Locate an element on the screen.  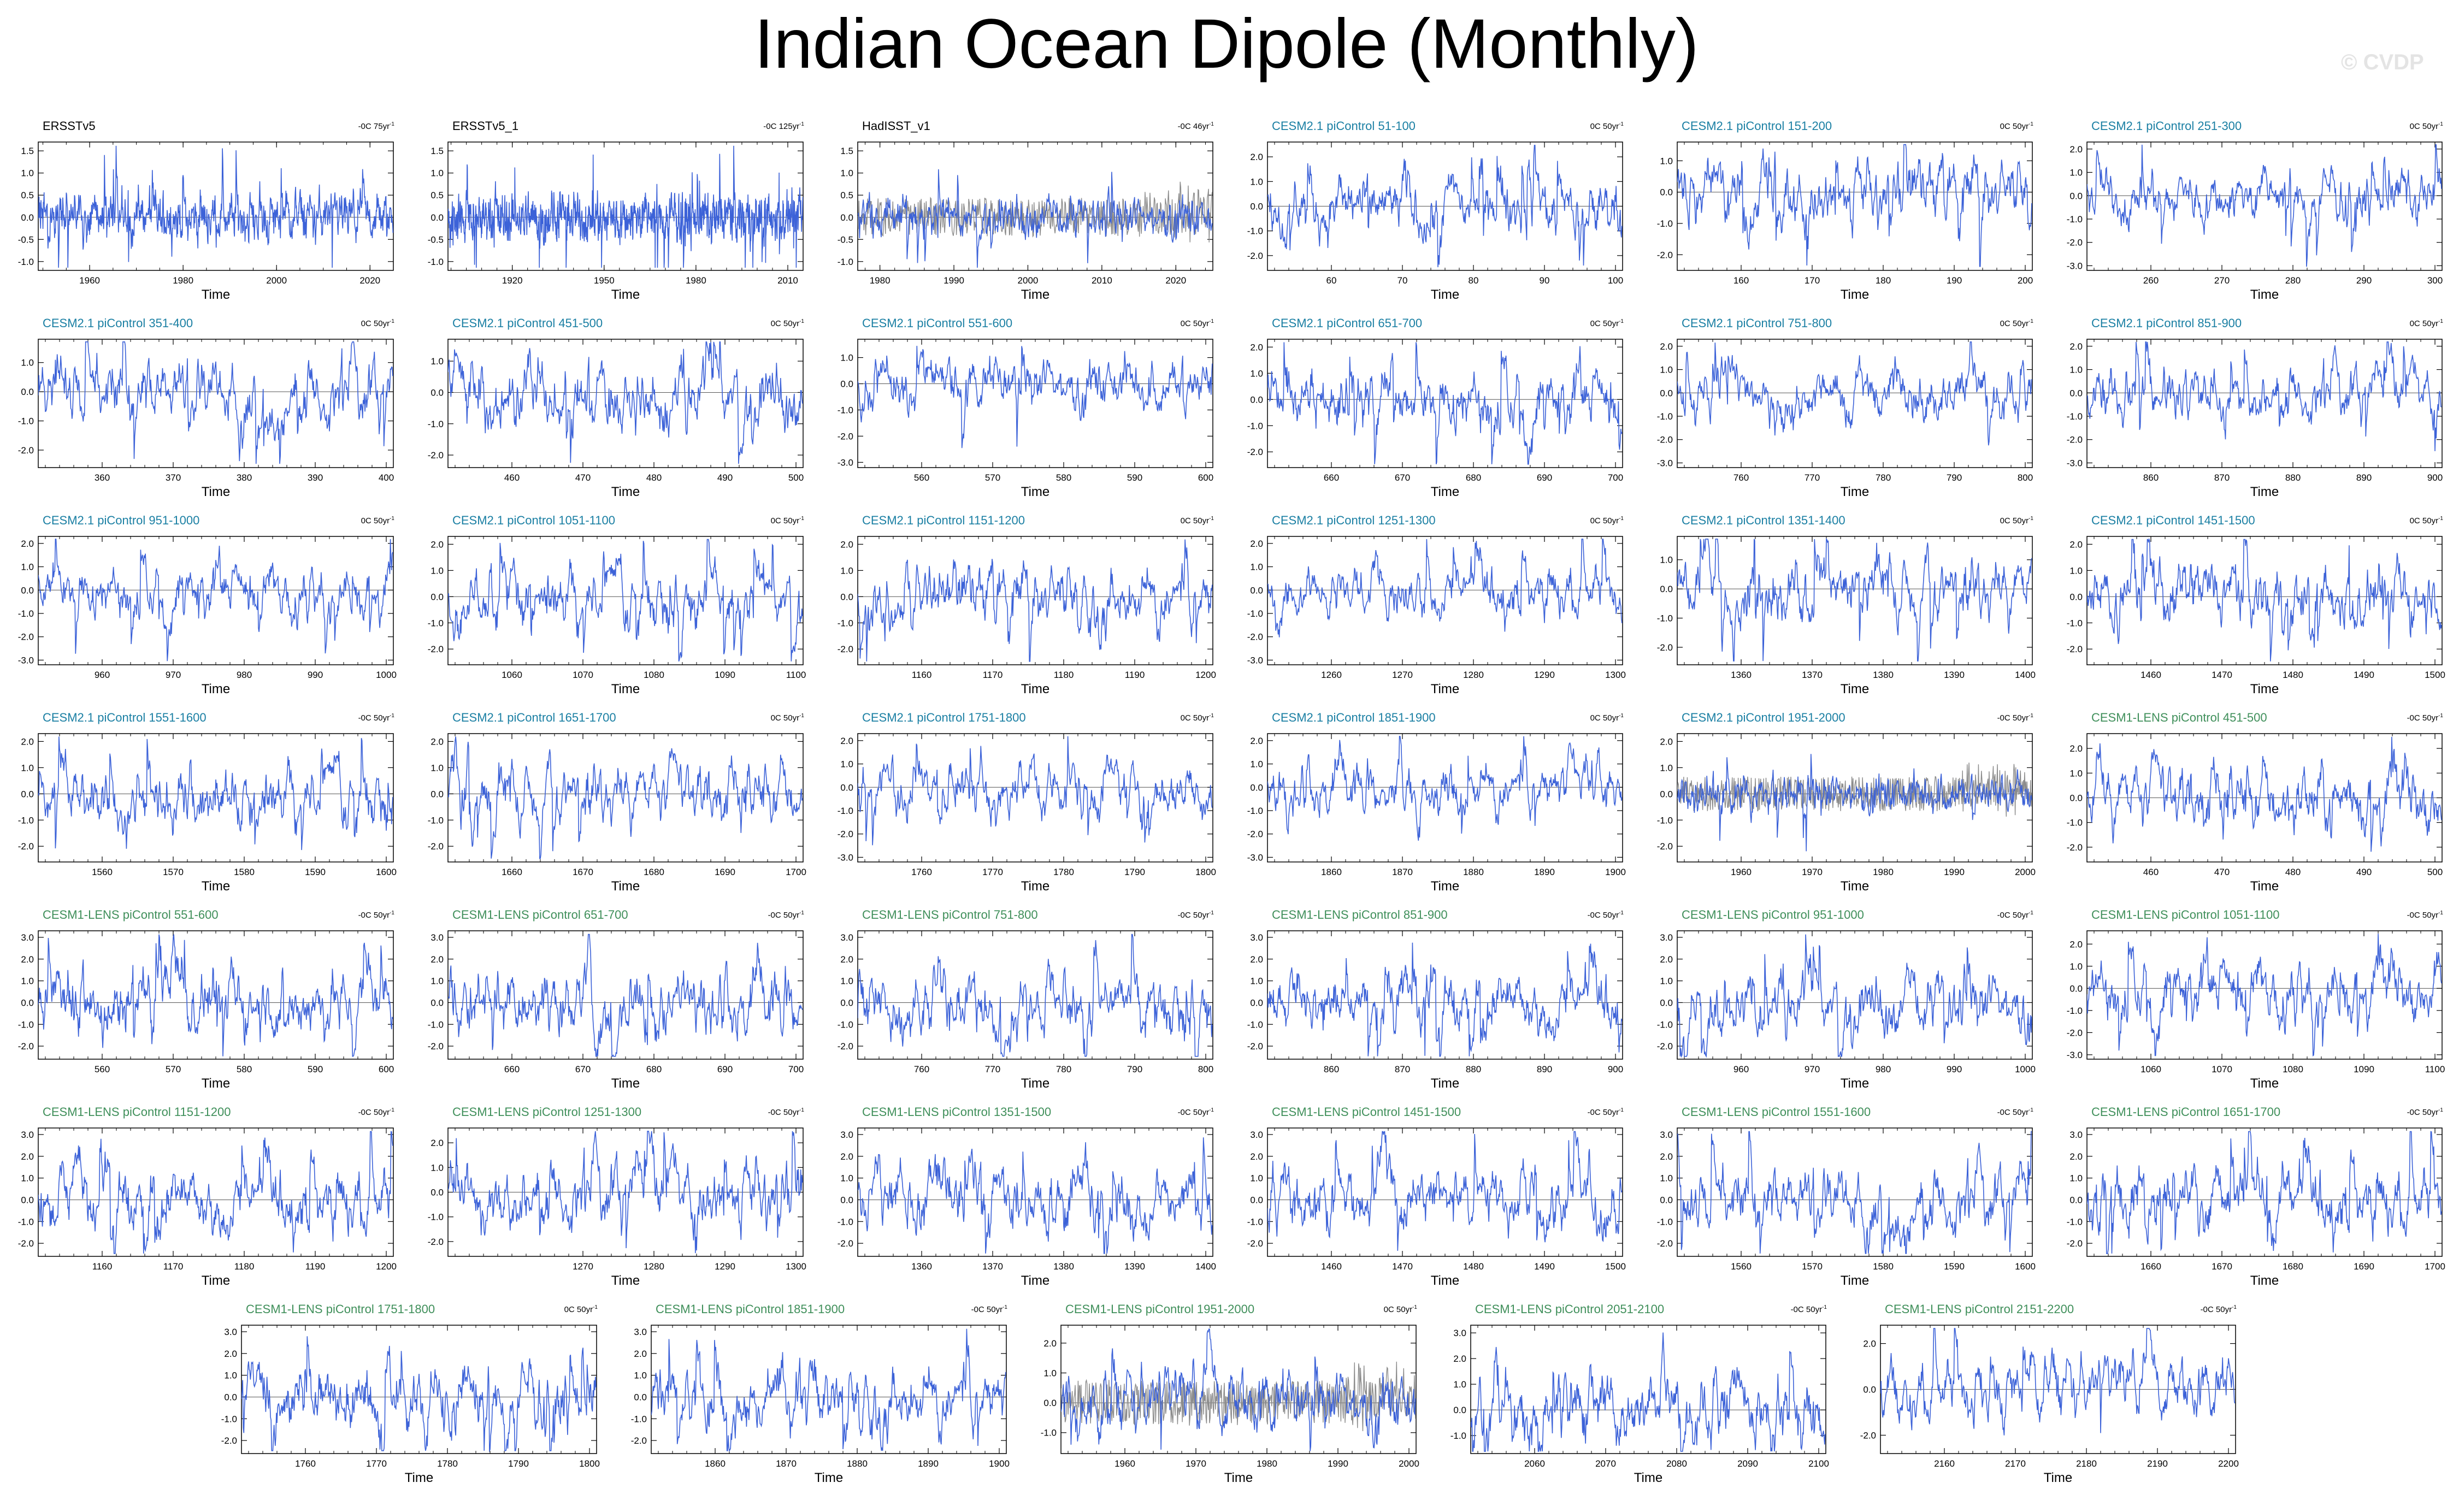
y-tick-label: 0.5 is located at coordinates (438, 195).